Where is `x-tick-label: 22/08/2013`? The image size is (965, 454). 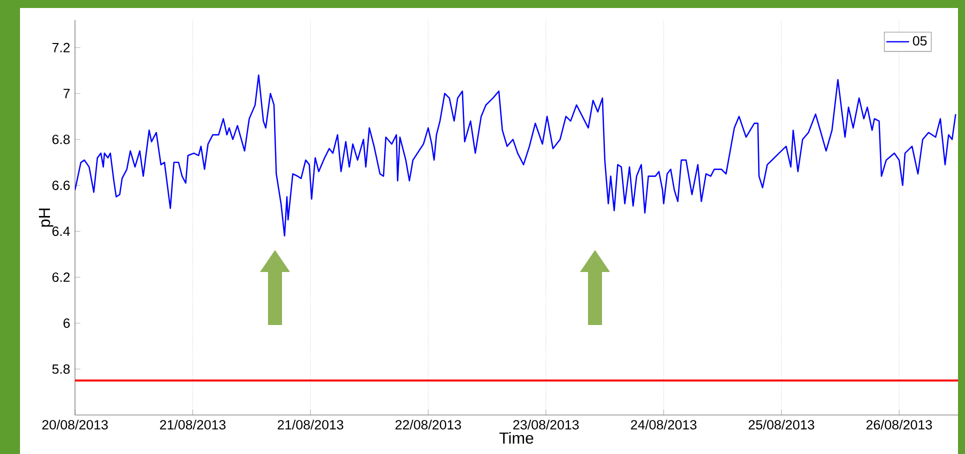
x-tick-label: 22/08/2013 is located at coordinates (428, 425).